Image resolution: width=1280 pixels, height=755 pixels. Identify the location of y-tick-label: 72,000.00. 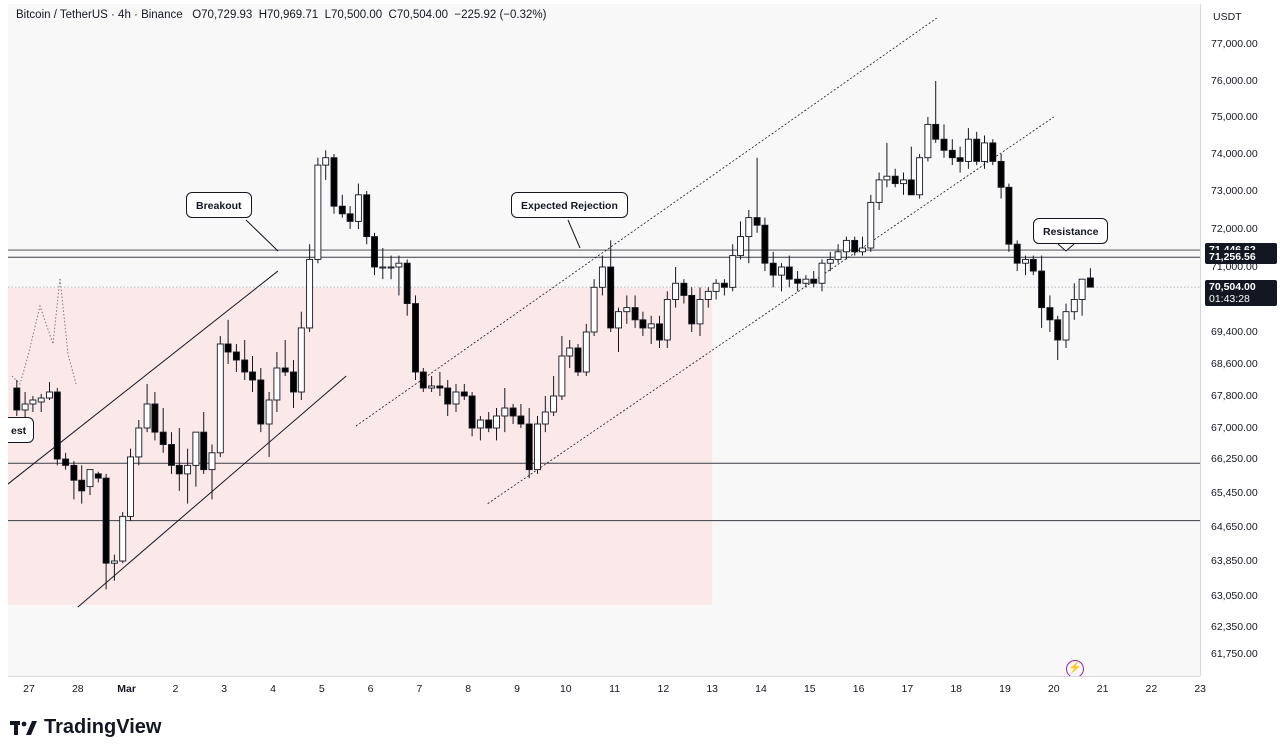
(1234, 229).